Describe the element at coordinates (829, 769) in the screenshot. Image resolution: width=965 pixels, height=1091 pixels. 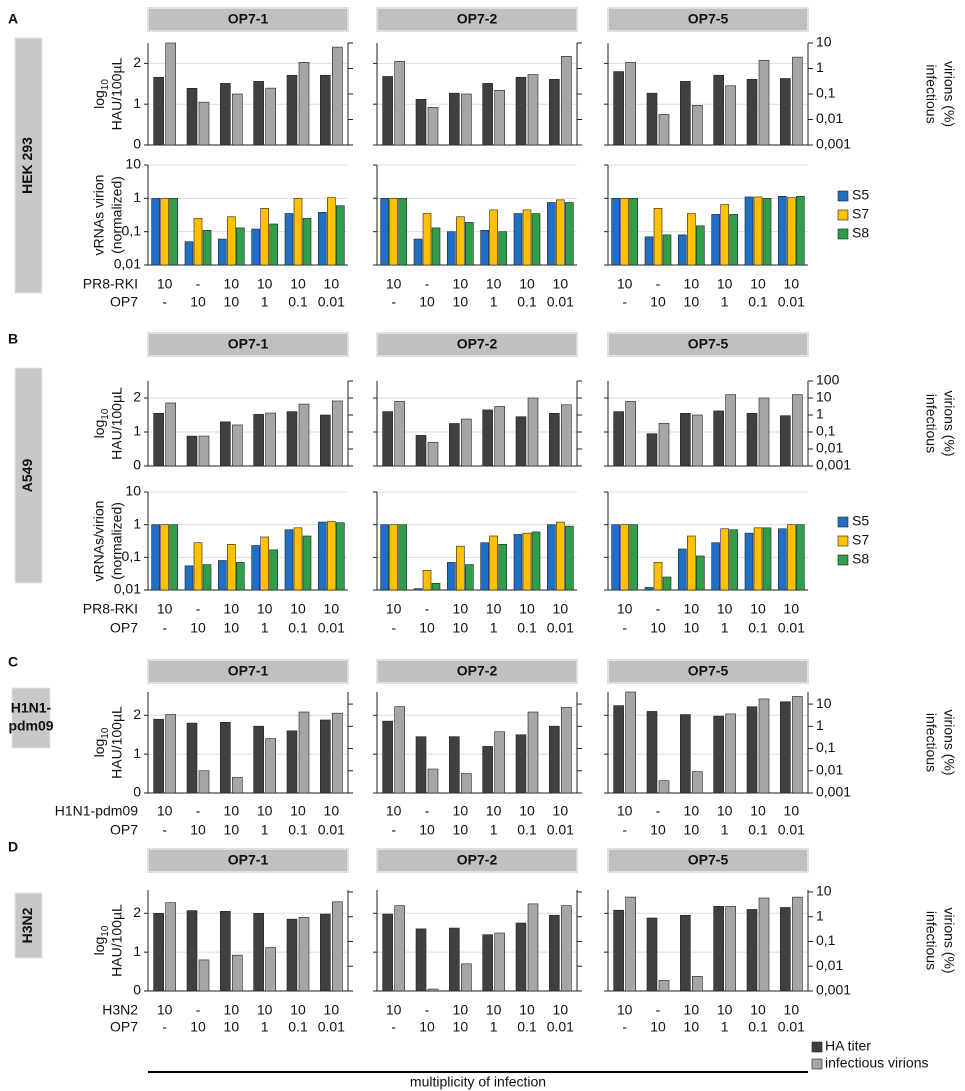
I see `y2-tick-label: 0,01` at that location.